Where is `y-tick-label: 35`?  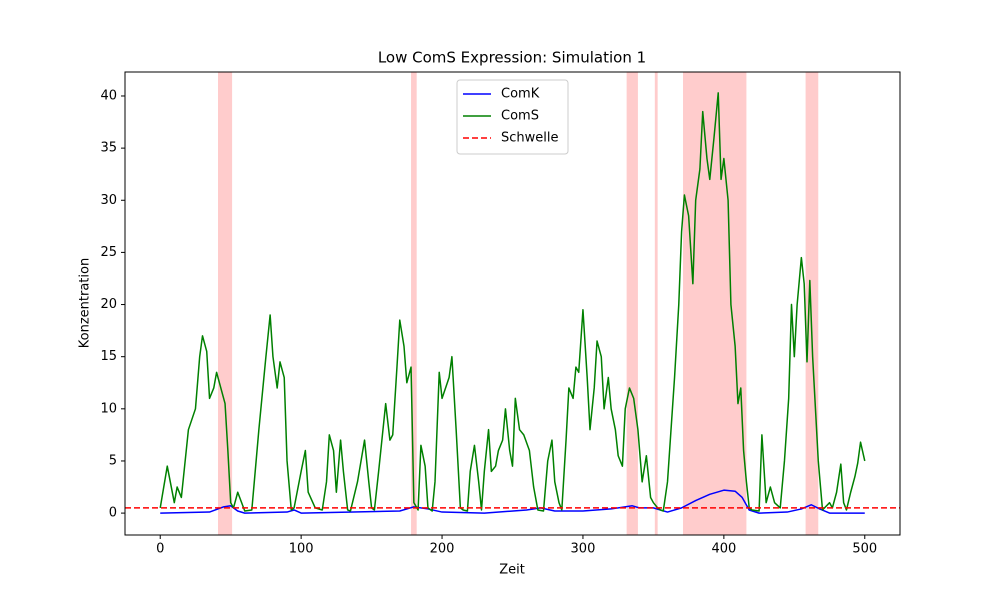 y-tick-label: 35 is located at coordinates (108, 148).